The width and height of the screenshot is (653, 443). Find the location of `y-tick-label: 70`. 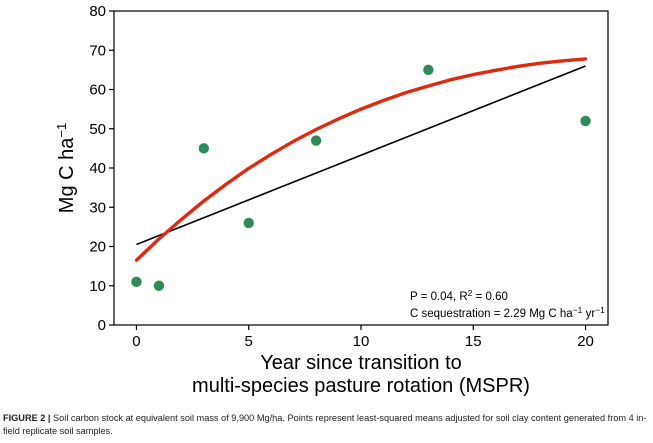

y-tick-label: 70 is located at coordinates (97, 50).